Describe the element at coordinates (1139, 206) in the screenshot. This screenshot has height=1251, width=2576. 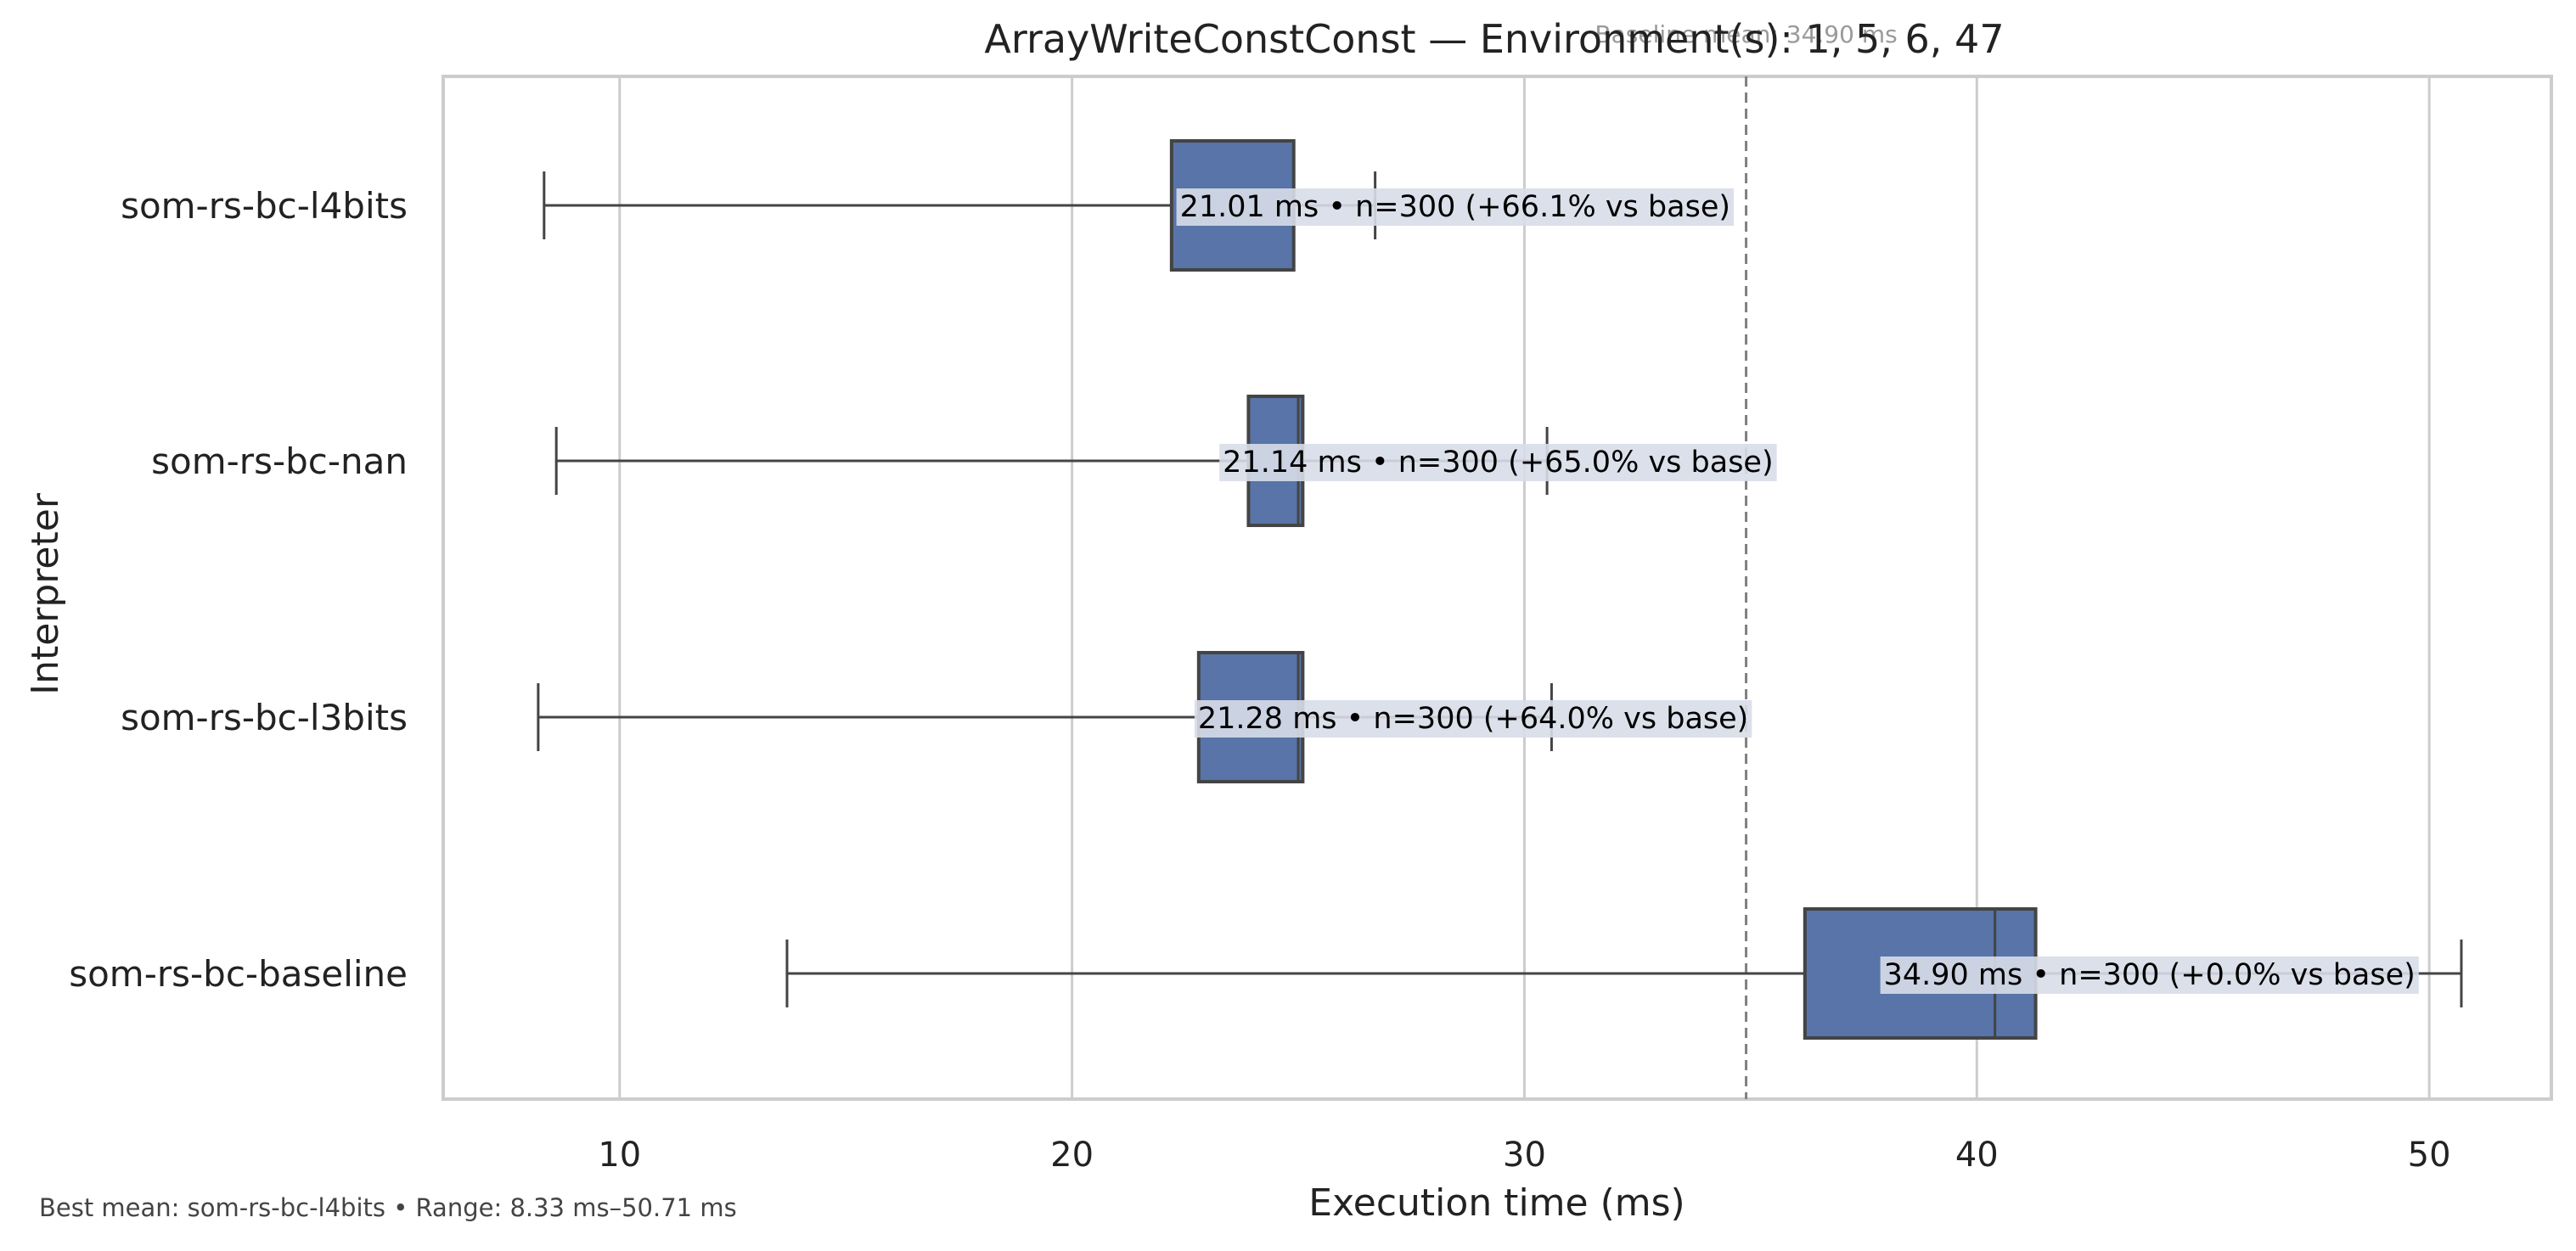
I see `box-som-rs-bc-l4bits: 21.01 ms • n=300 (+66.1% vs base)` at that location.